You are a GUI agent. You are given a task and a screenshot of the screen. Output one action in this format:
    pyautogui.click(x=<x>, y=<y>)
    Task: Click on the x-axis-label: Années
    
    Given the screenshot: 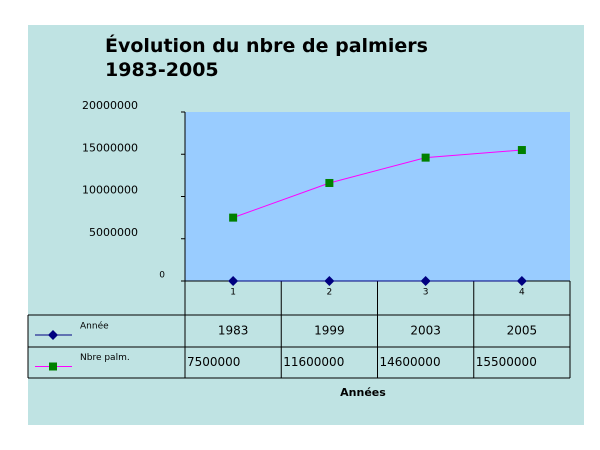 What is the action you would take?
    pyautogui.click(x=363, y=392)
    